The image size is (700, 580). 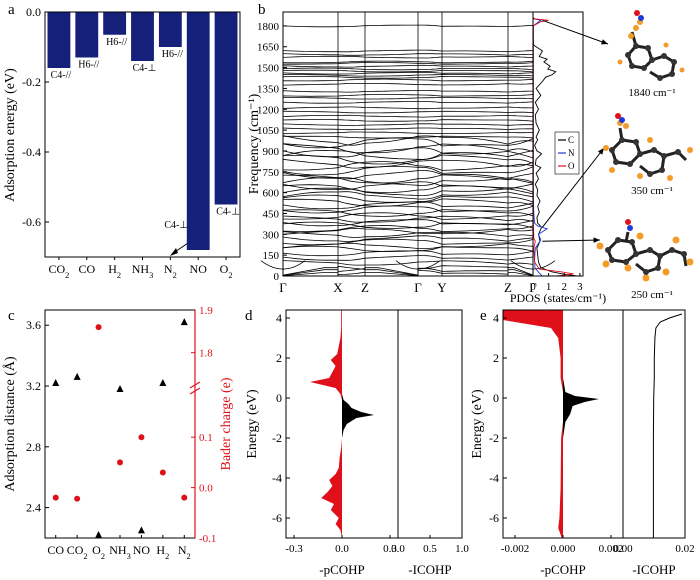 I want to click on y-tick-label: 1200, so click(x=268, y=110).